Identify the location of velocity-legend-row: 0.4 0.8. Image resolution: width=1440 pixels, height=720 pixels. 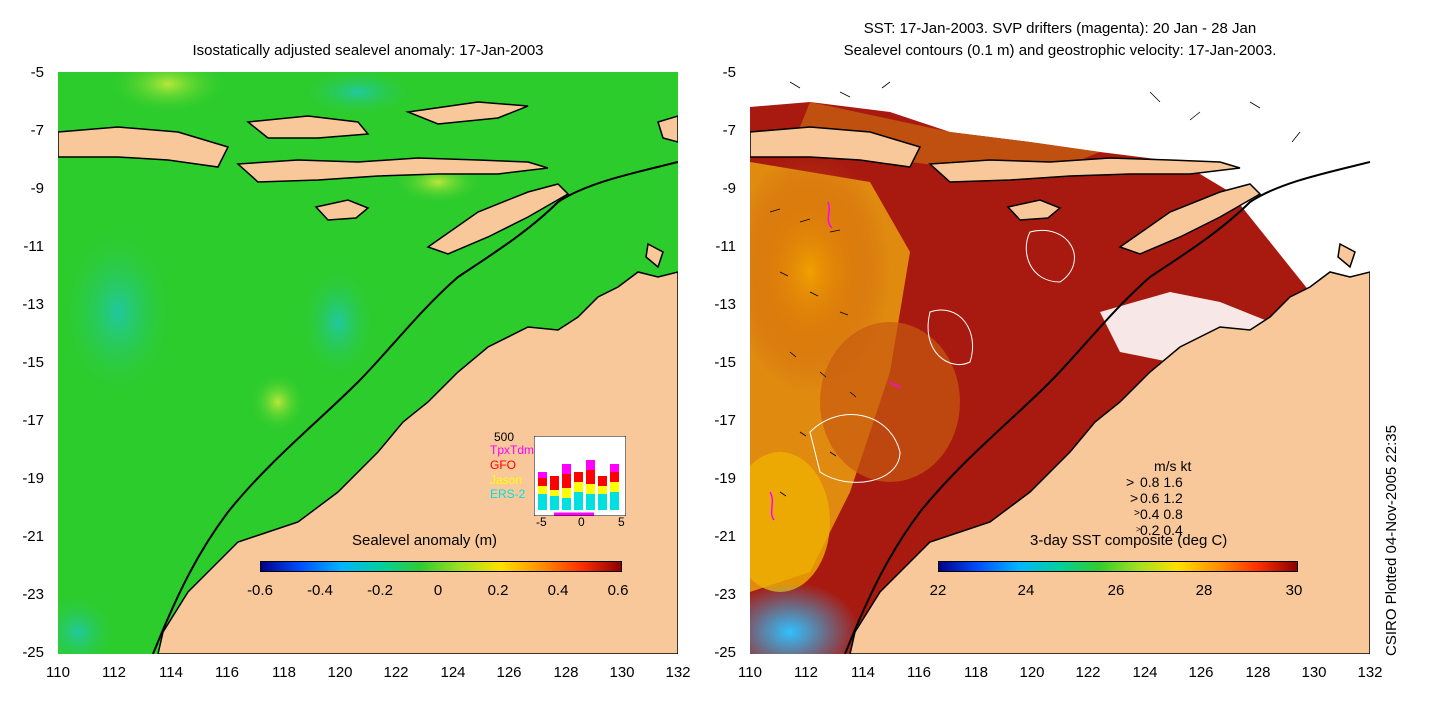
(1161, 514).